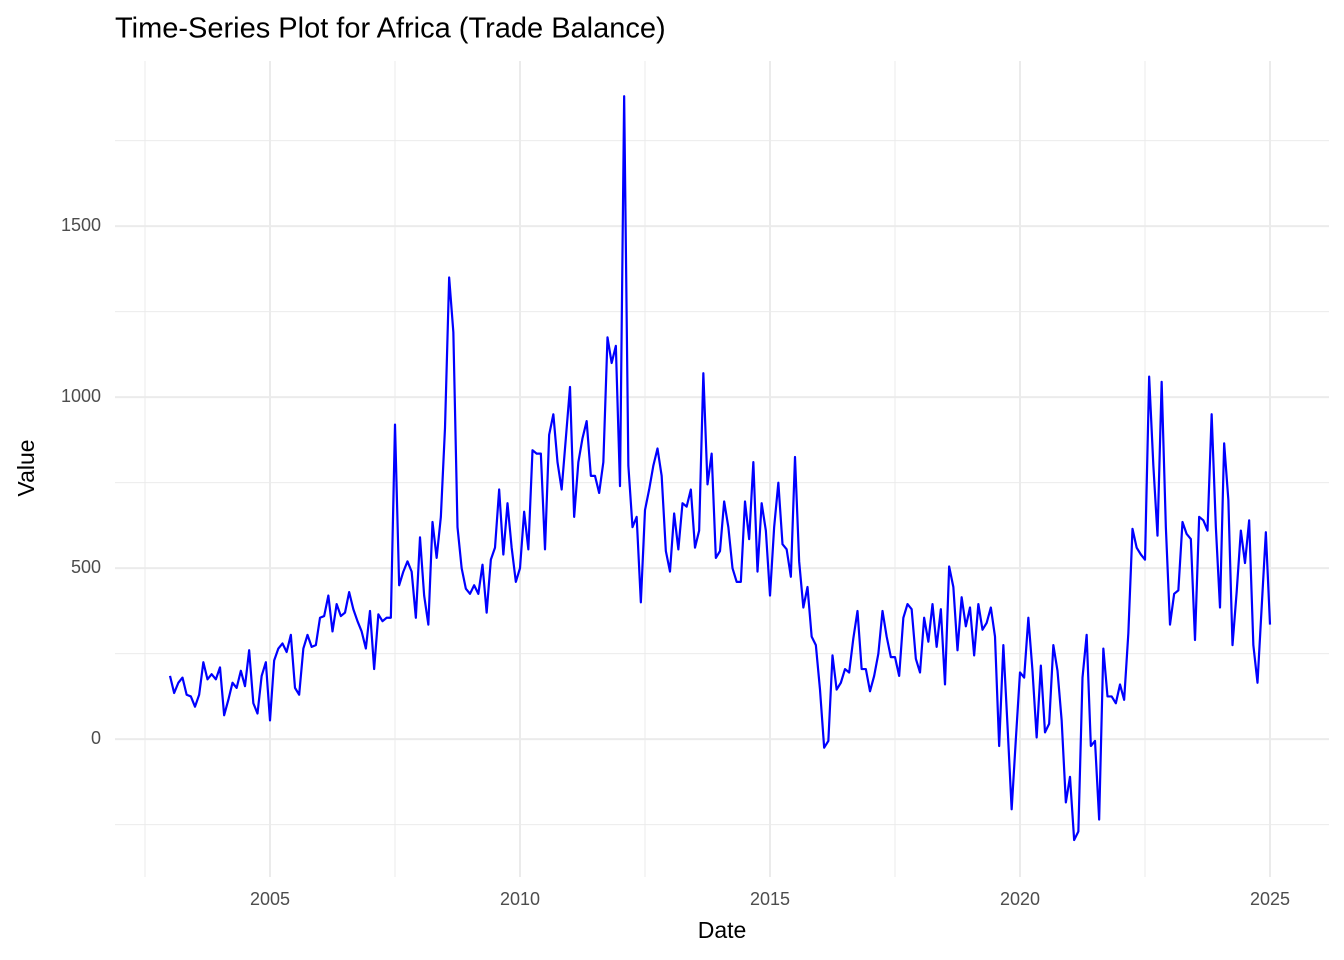 The image size is (1344, 960). I want to click on y-tick-label: 1000, so click(81, 396).